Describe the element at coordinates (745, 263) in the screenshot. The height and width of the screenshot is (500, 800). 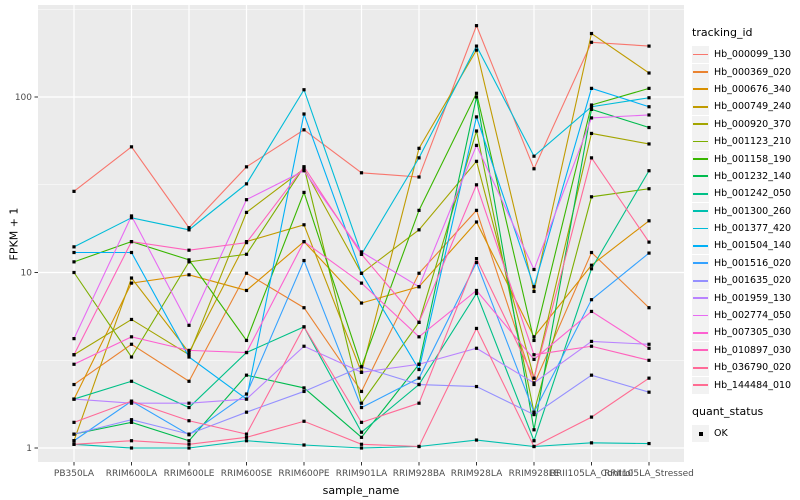
I see `legend-item-Hb_001516_020: Hb_001516_020` at that location.